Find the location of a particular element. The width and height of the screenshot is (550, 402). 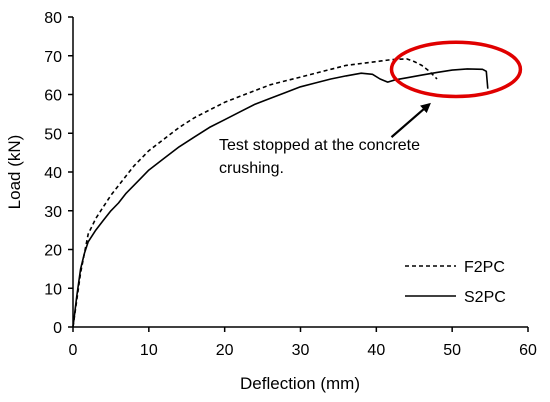

x-tick-label: 60 is located at coordinates (528, 350).